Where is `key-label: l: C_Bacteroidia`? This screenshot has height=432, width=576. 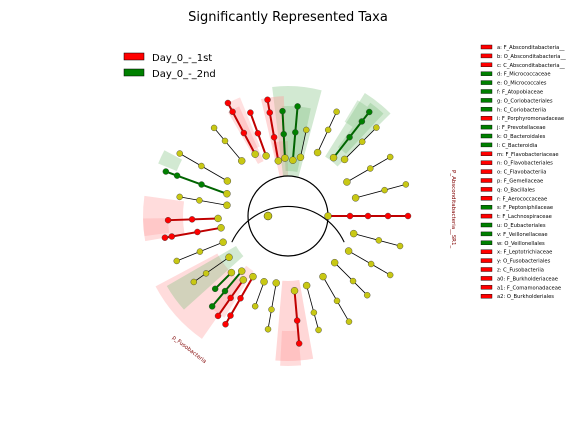 key-label: l: C_Bacteroidia is located at coordinates (517, 146).